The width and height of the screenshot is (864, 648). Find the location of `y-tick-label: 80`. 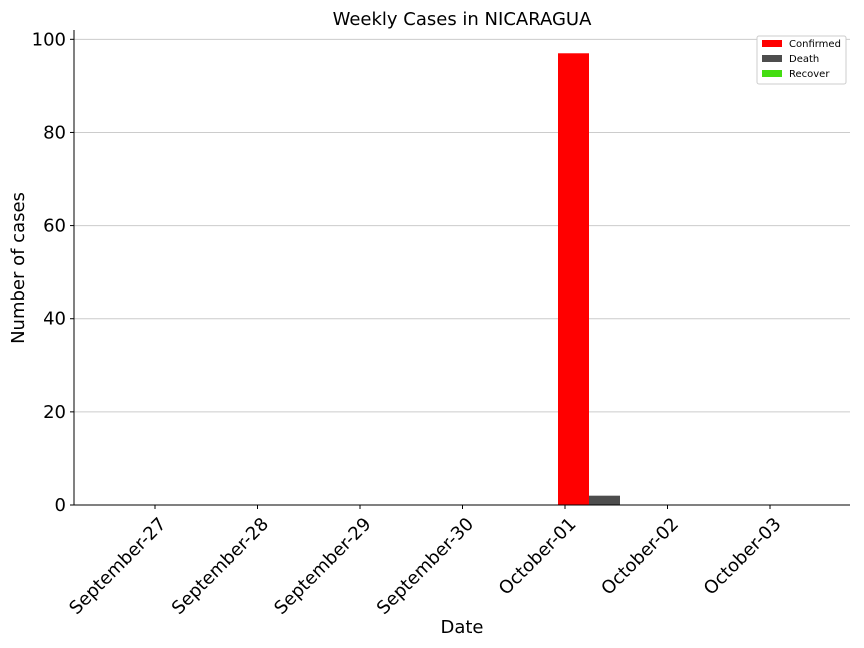

y-tick-label: 80 is located at coordinates (54, 132).